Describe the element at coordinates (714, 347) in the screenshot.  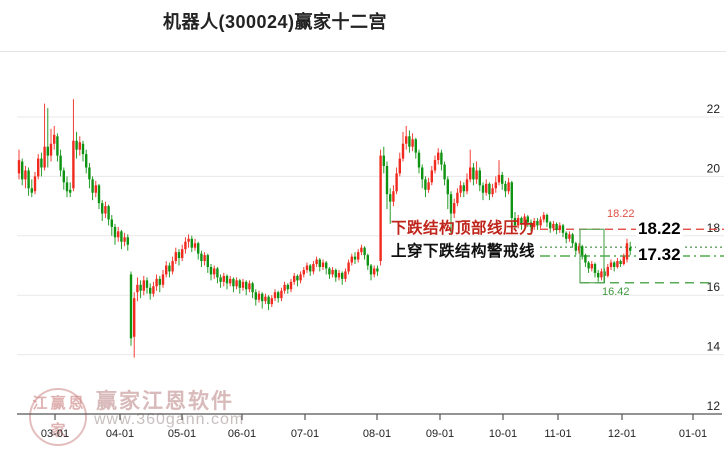
I see `y-axis-label: 14` at that location.